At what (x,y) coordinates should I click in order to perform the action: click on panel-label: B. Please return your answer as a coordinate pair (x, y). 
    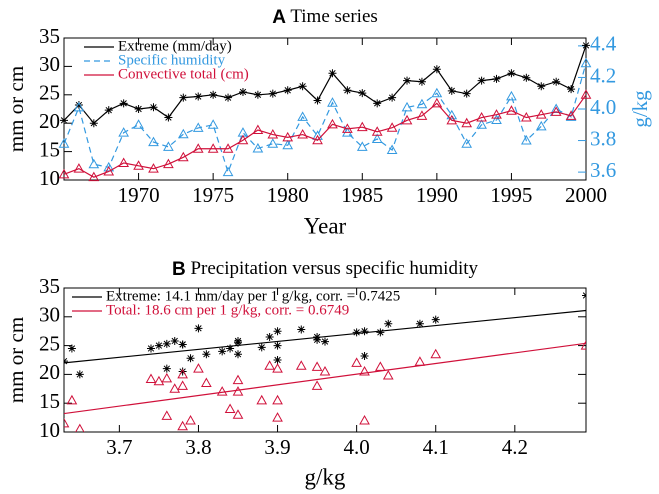
    Looking at the image, I should click on (179, 269).